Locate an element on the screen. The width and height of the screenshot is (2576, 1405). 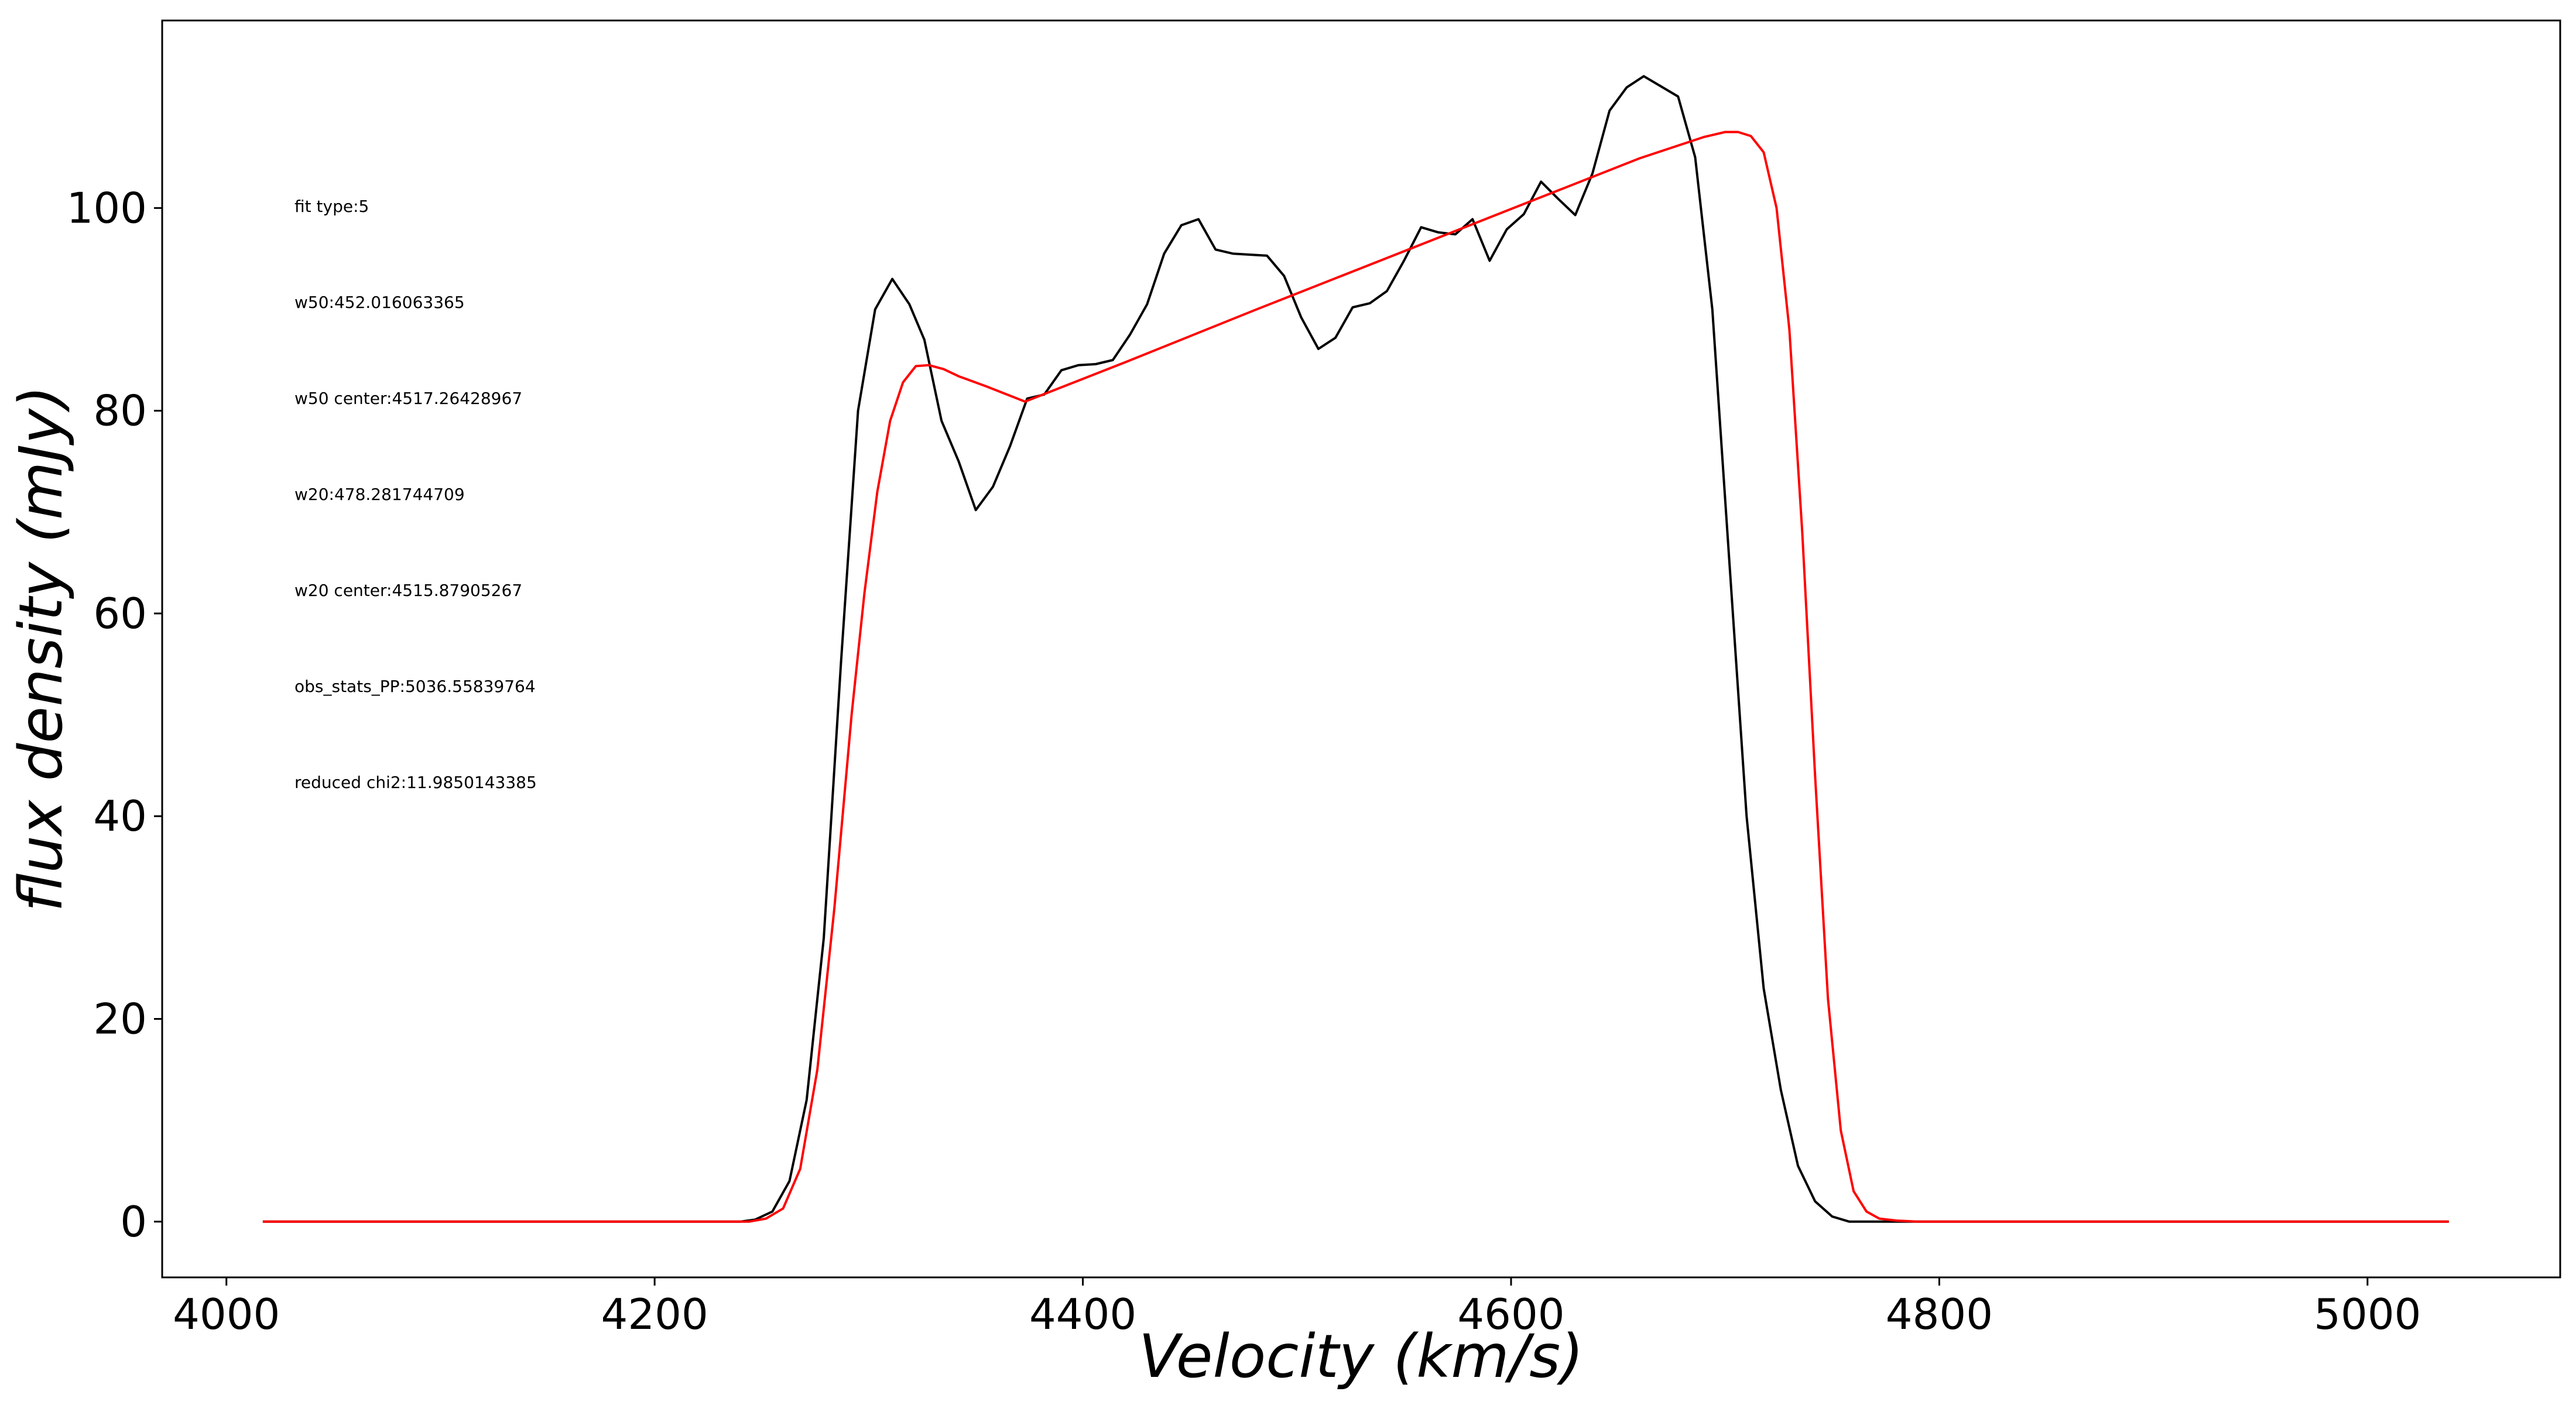
x-tick-label: 4200 is located at coordinates (654, 1315).